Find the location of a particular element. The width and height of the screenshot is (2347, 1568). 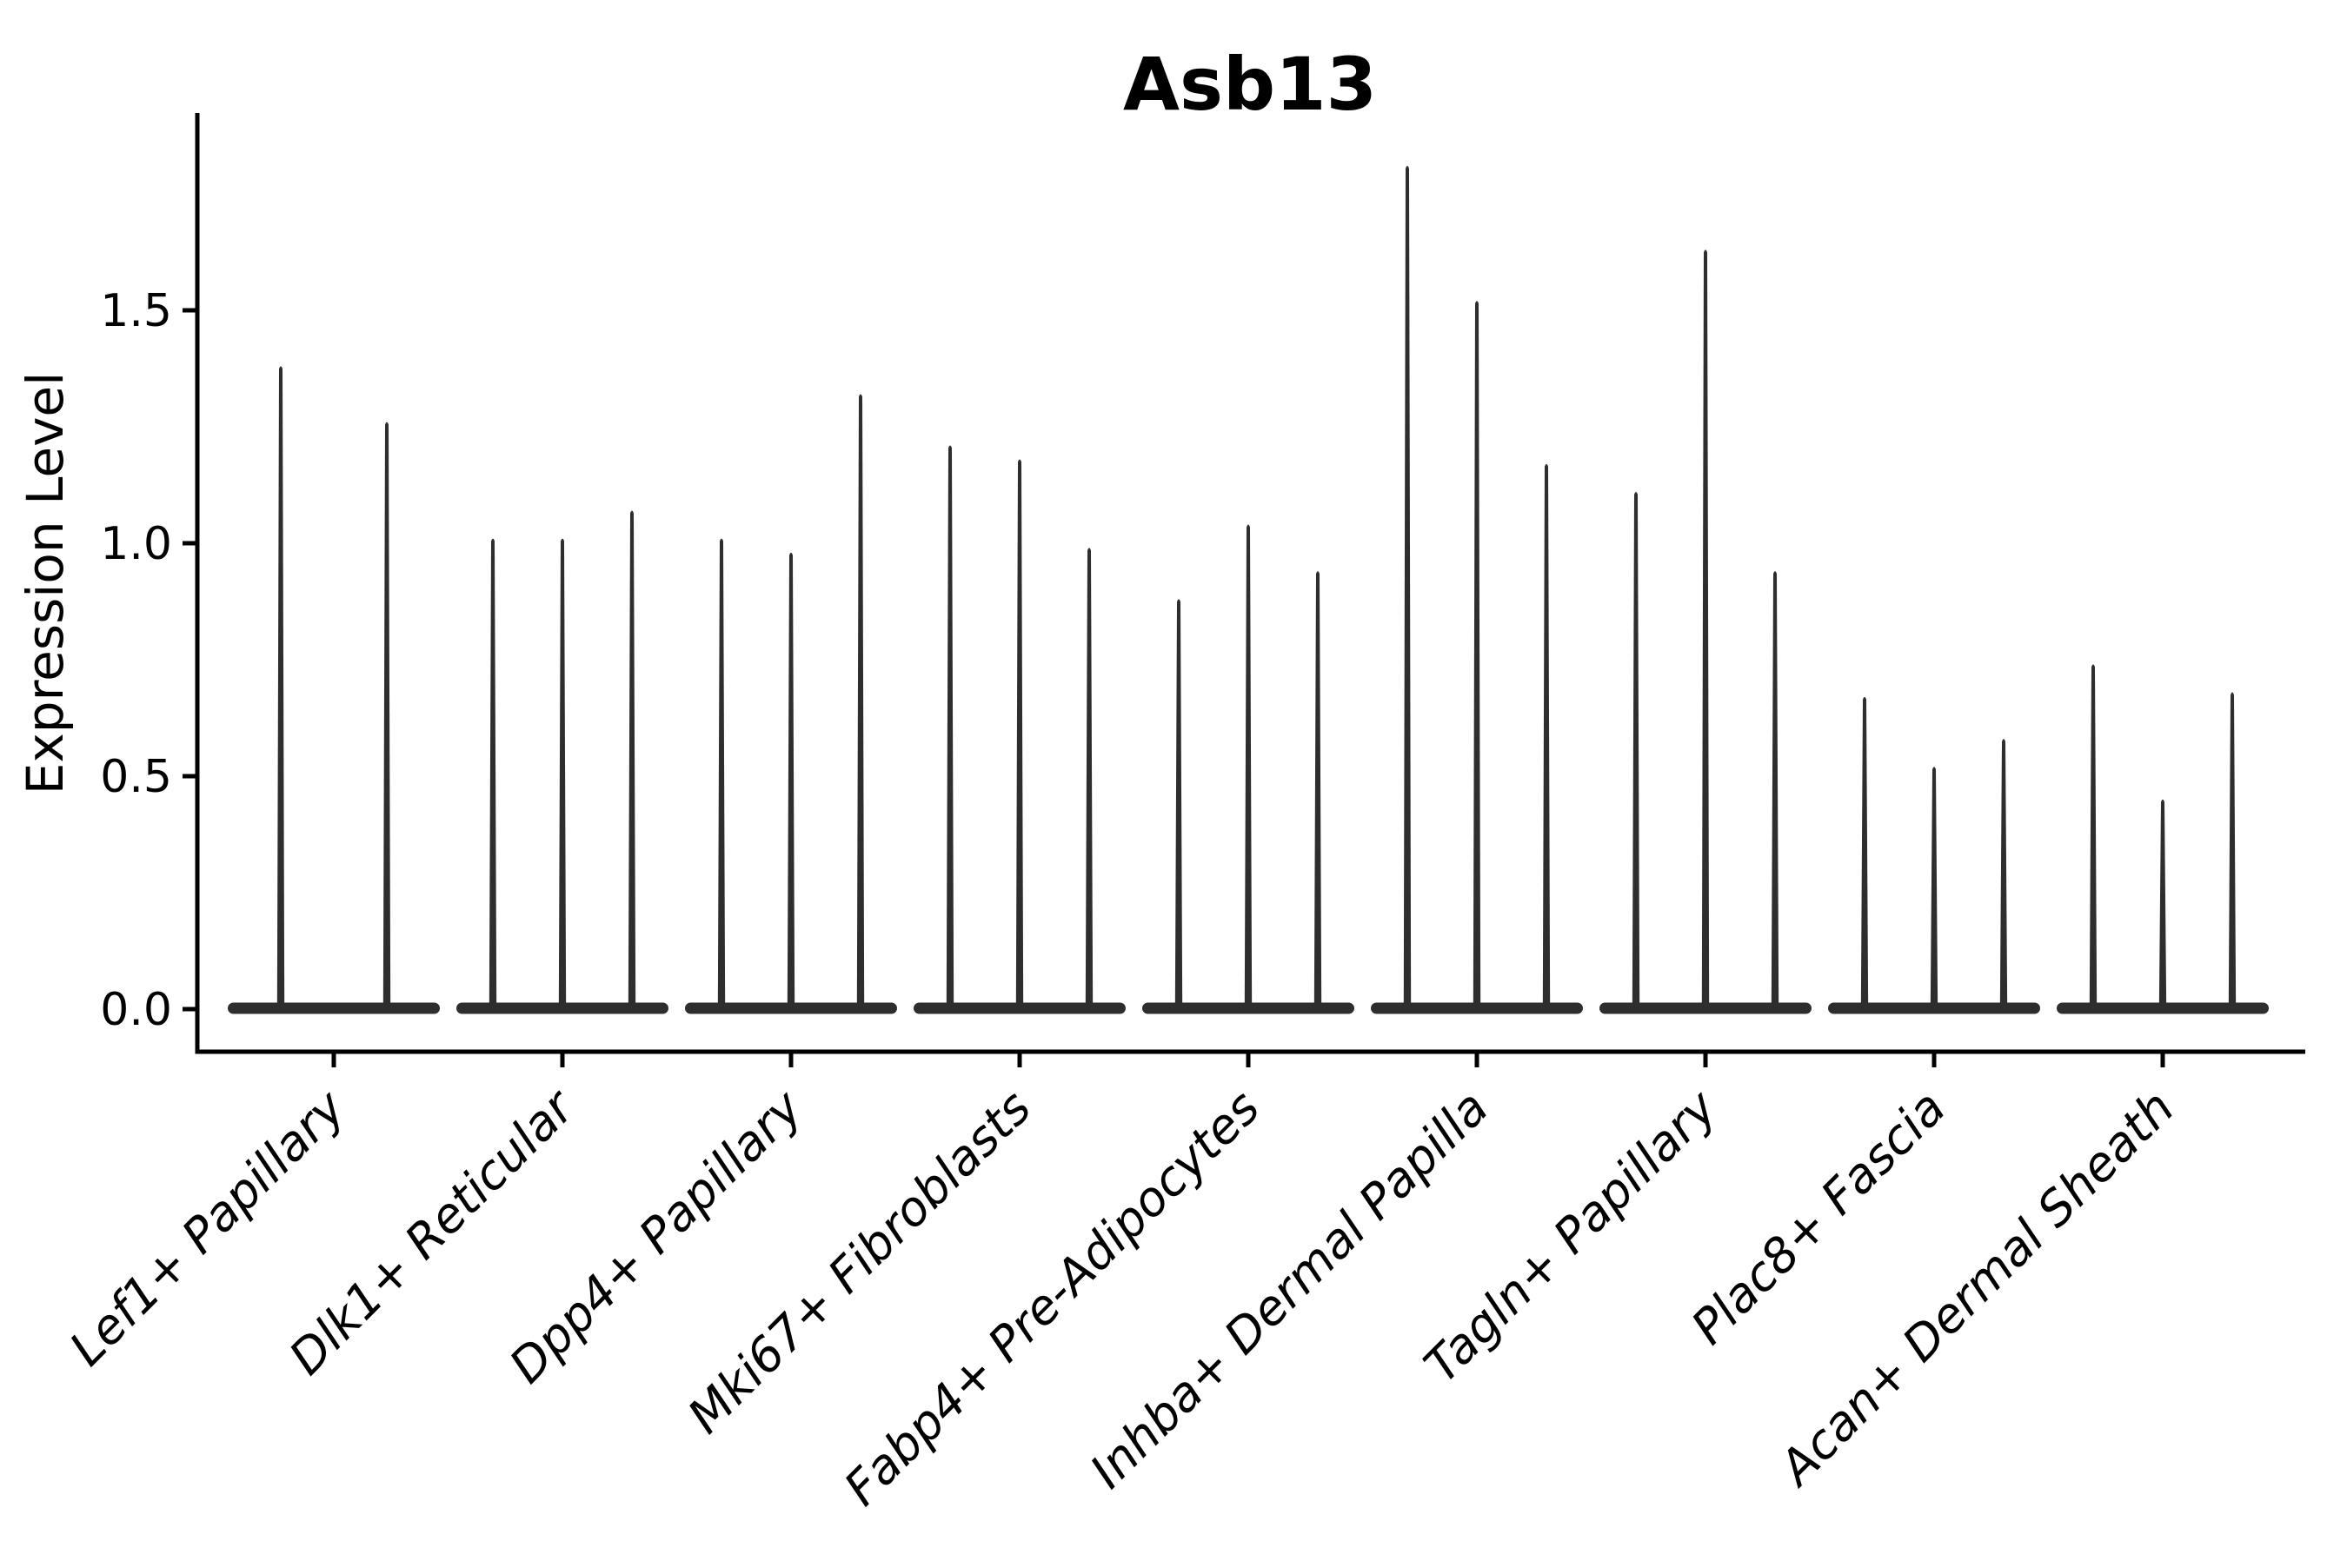

y-tick-label: 0.5 is located at coordinates (136, 777).